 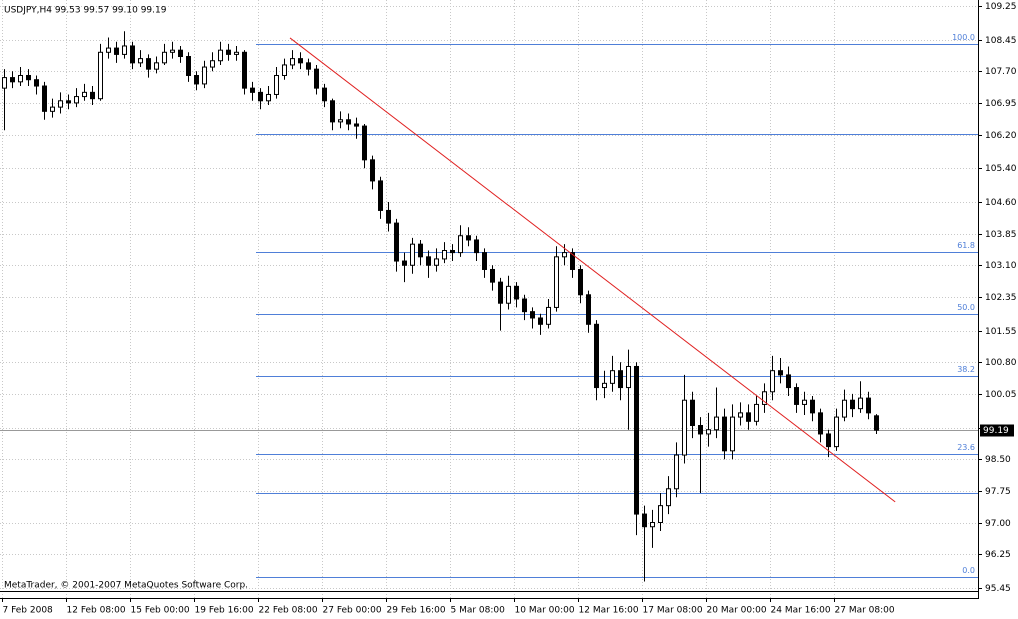 What do you see at coordinates (865, 611) in the screenshot?
I see `x-tick-label: 27 Mar 08:00` at bounding box center [865, 611].